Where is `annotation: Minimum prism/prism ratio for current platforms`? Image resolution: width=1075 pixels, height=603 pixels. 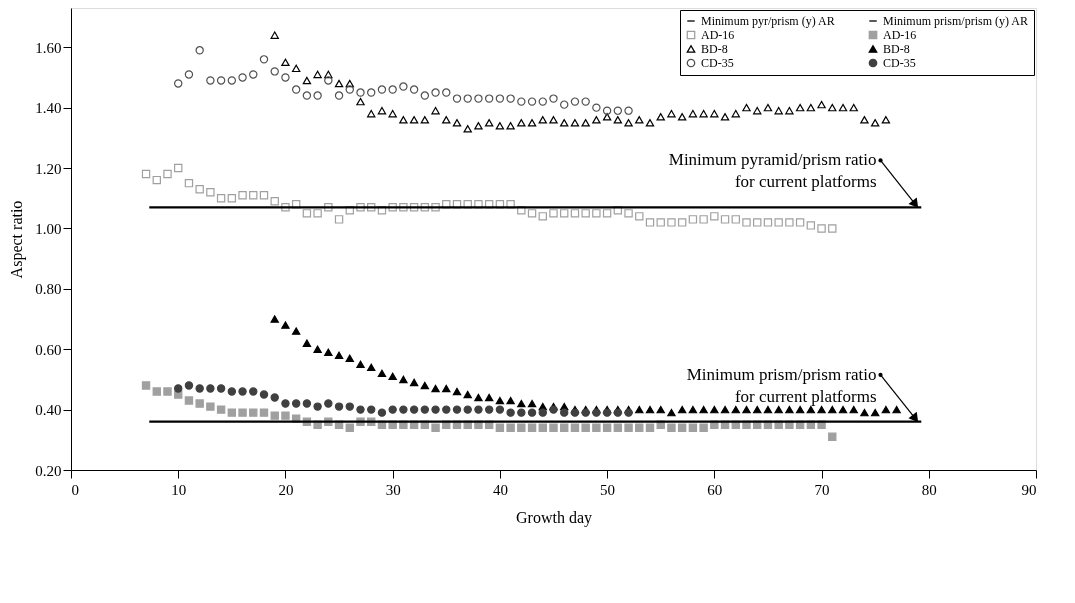 annotation: Minimum prism/prism ratio for current platforms is located at coordinates (781, 385).